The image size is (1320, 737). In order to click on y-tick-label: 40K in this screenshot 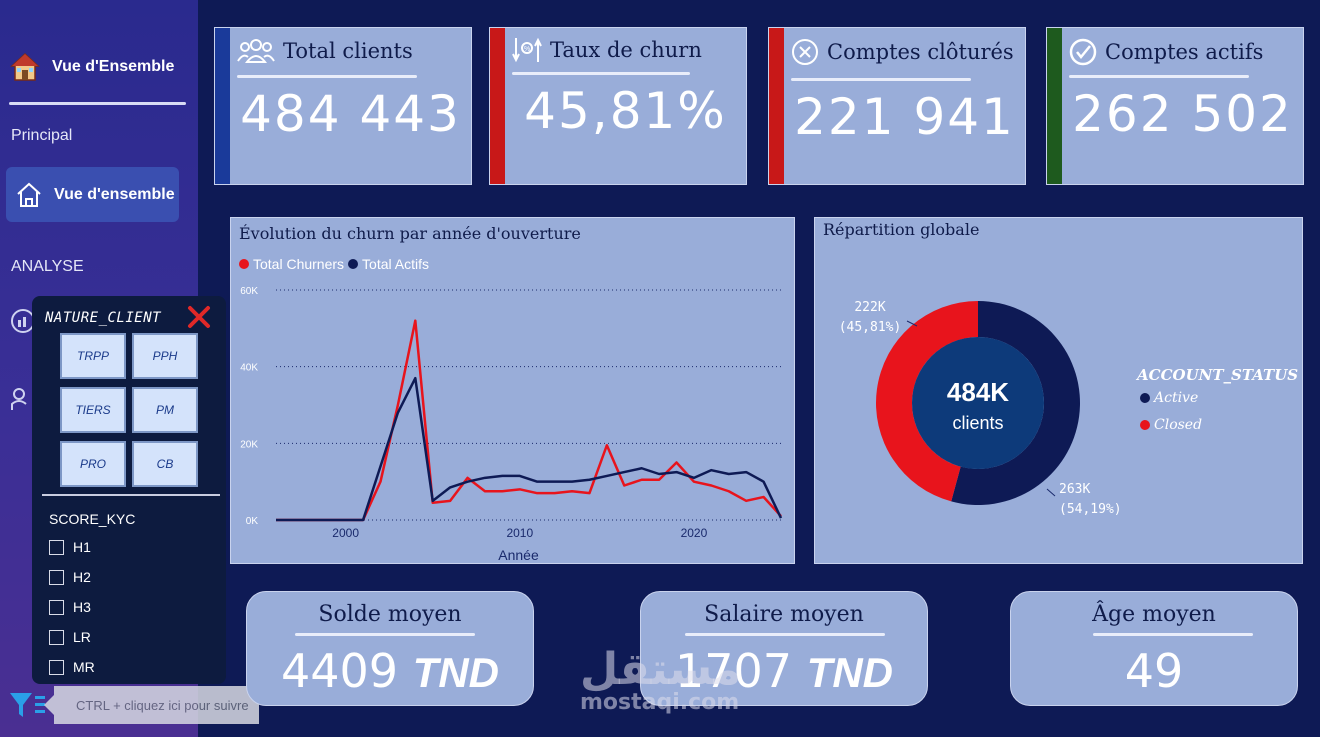, I will do `click(249, 368)`.